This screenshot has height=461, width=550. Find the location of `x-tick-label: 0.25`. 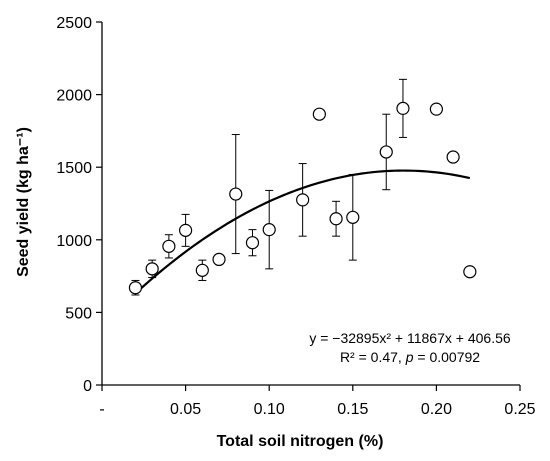

x-tick-label: 0.25 is located at coordinates (519, 409).